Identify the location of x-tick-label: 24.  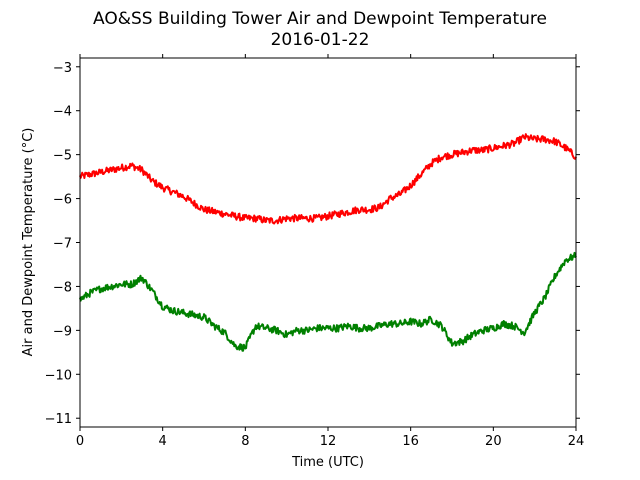
(576, 441).